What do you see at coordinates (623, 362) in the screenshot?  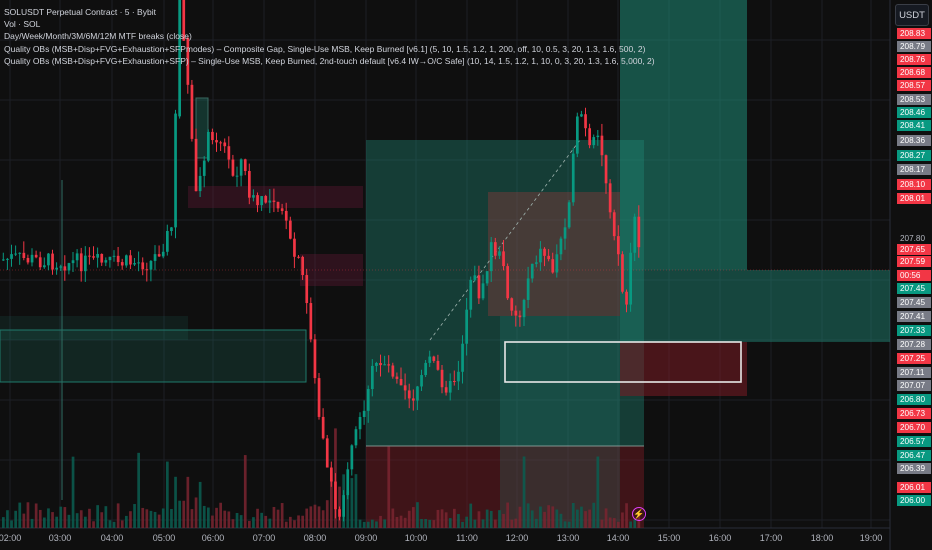 I see `selected-ob-box` at bounding box center [623, 362].